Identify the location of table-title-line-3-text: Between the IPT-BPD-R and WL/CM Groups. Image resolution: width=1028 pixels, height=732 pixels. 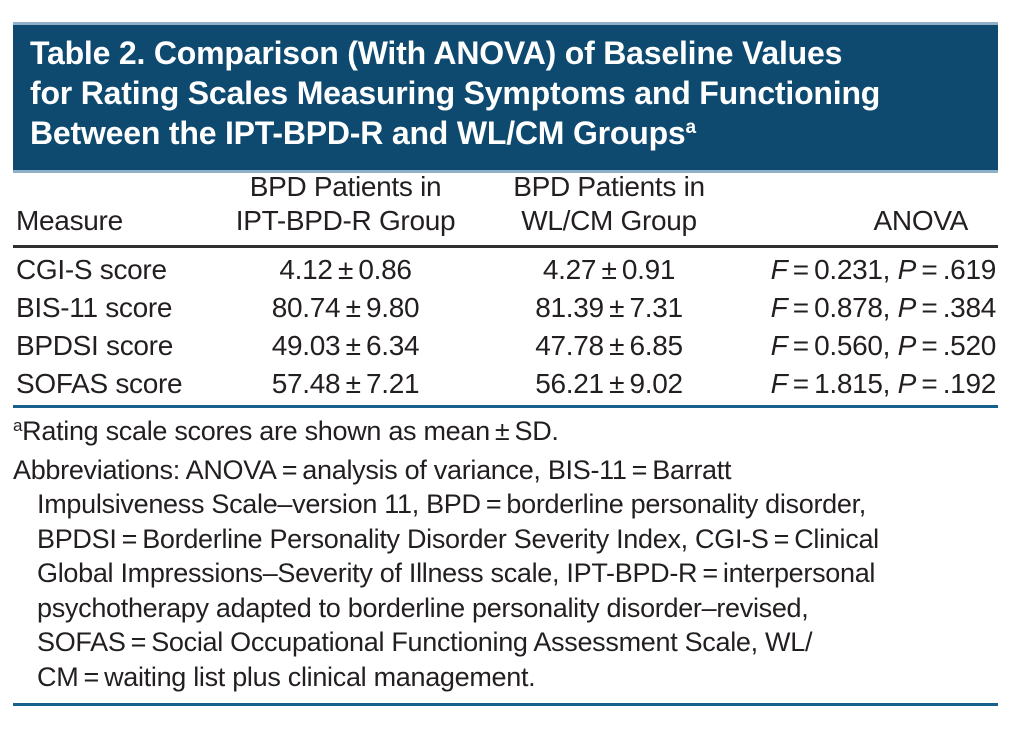
(358, 133).